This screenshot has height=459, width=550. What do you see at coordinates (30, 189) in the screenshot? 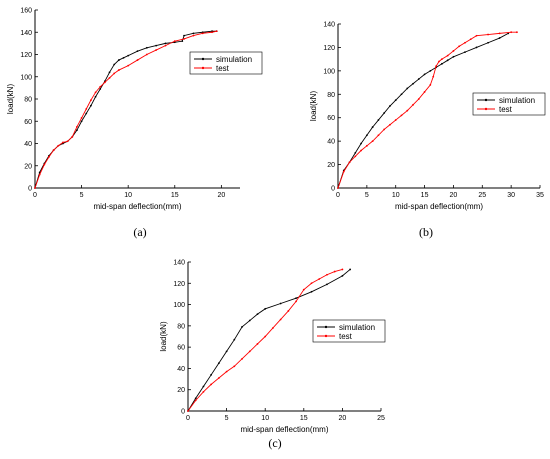
I see `y-tick-label: 0` at bounding box center [30, 189].